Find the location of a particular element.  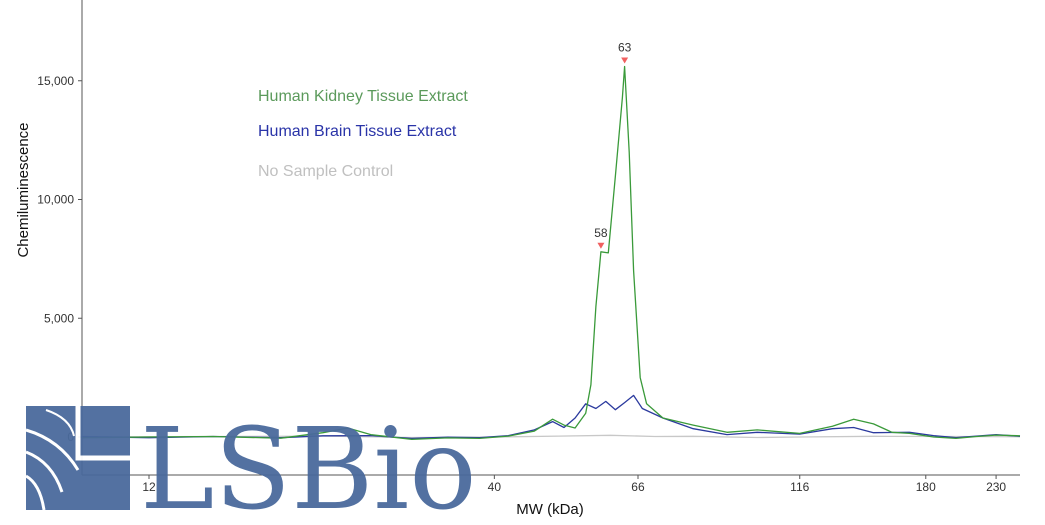

legend-entry: Human Brain Tissue Extract is located at coordinates (357, 131).